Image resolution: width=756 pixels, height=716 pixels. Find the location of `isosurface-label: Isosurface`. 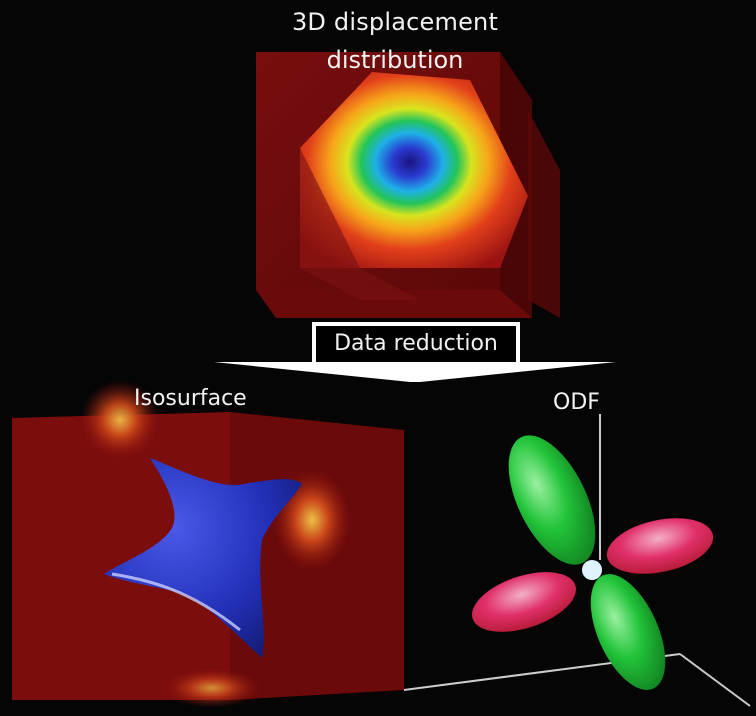

isosurface-label: Isosurface is located at coordinates (190, 398).